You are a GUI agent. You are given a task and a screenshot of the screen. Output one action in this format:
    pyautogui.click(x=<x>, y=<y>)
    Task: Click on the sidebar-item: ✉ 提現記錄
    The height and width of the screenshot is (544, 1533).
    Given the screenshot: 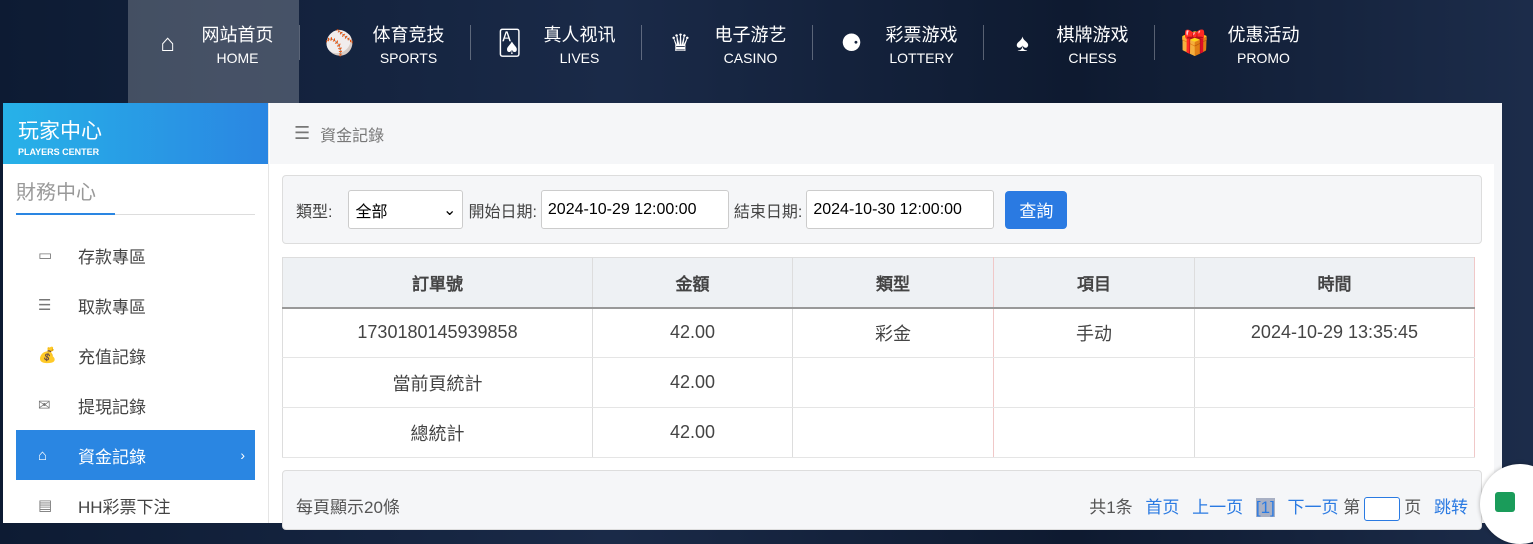 What is the action you would take?
    pyautogui.click(x=135, y=405)
    